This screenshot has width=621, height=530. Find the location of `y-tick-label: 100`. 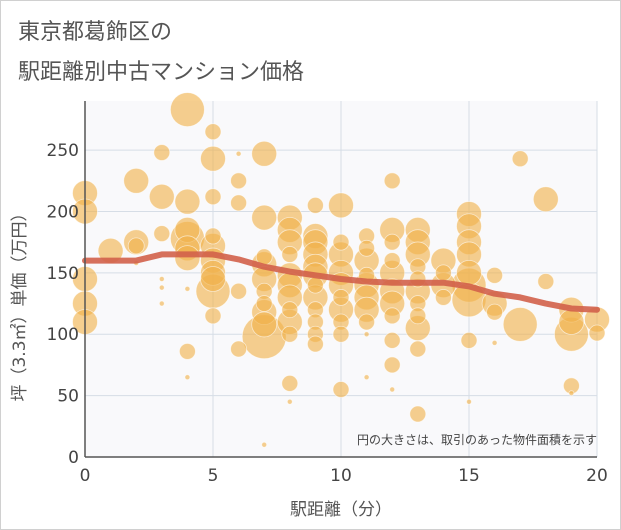

y-tick-label: 100 is located at coordinates (63, 335).